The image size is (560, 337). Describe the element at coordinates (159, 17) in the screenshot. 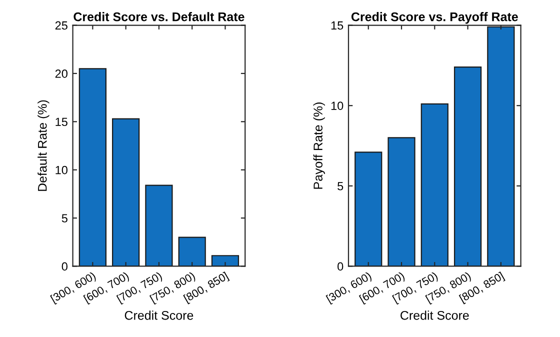

I see `chart-title: Credit Score vs. Default Rate` at that location.